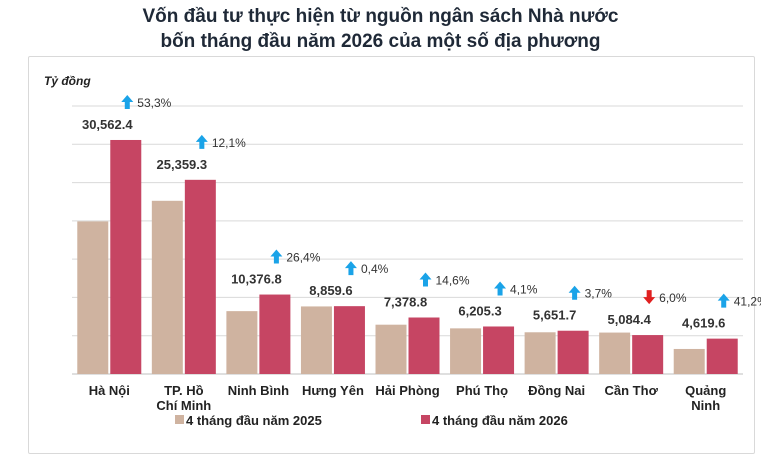  What do you see at coordinates (649, 297) in the screenshot?
I see `down-arrow-icon` at bounding box center [649, 297].